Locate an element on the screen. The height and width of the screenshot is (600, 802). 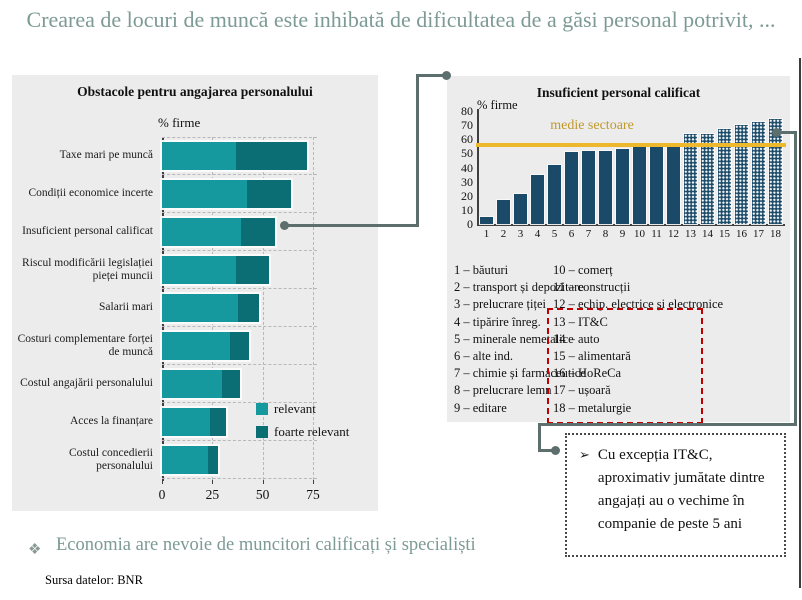
sector-legend-entry: 9 – editare is located at coordinates (480, 407).